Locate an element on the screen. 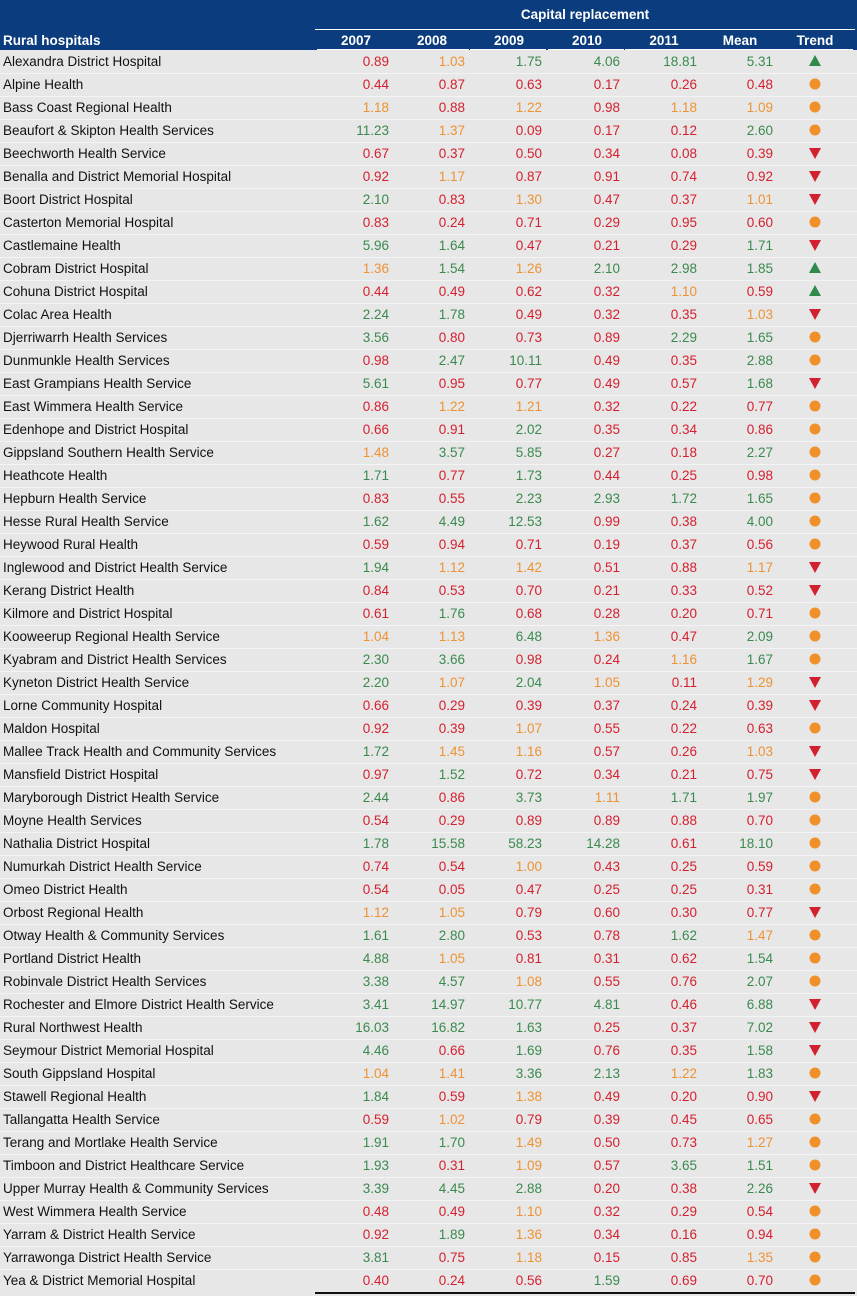 The image size is (857, 1296). cell: 1.71 is located at coordinates (683, 797).